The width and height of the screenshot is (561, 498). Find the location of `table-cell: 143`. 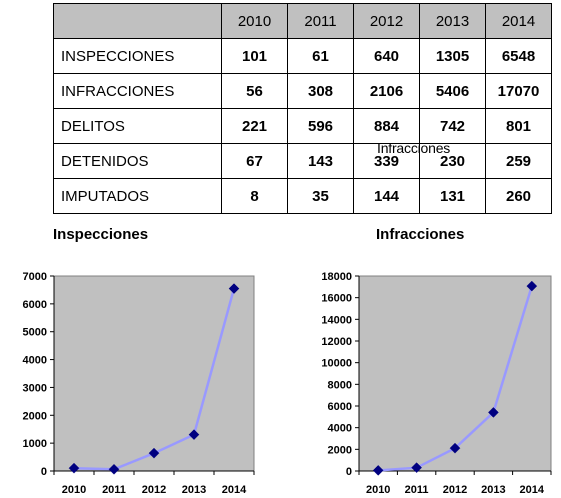

table-cell: 143 is located at coordinates (320, 161).